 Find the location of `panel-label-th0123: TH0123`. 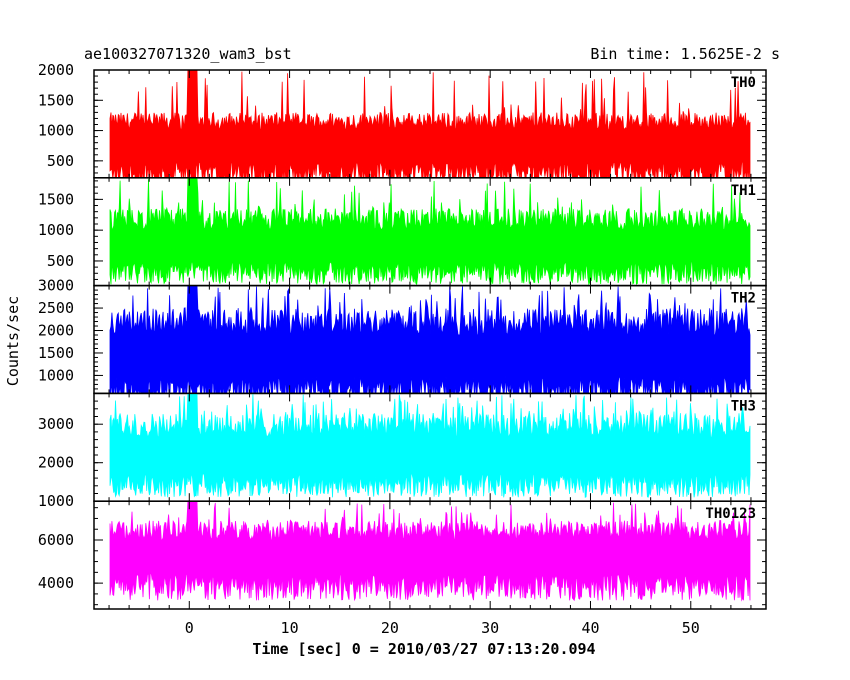

panel-label-th0123: TH0123 is located at coordinates (730, 514).